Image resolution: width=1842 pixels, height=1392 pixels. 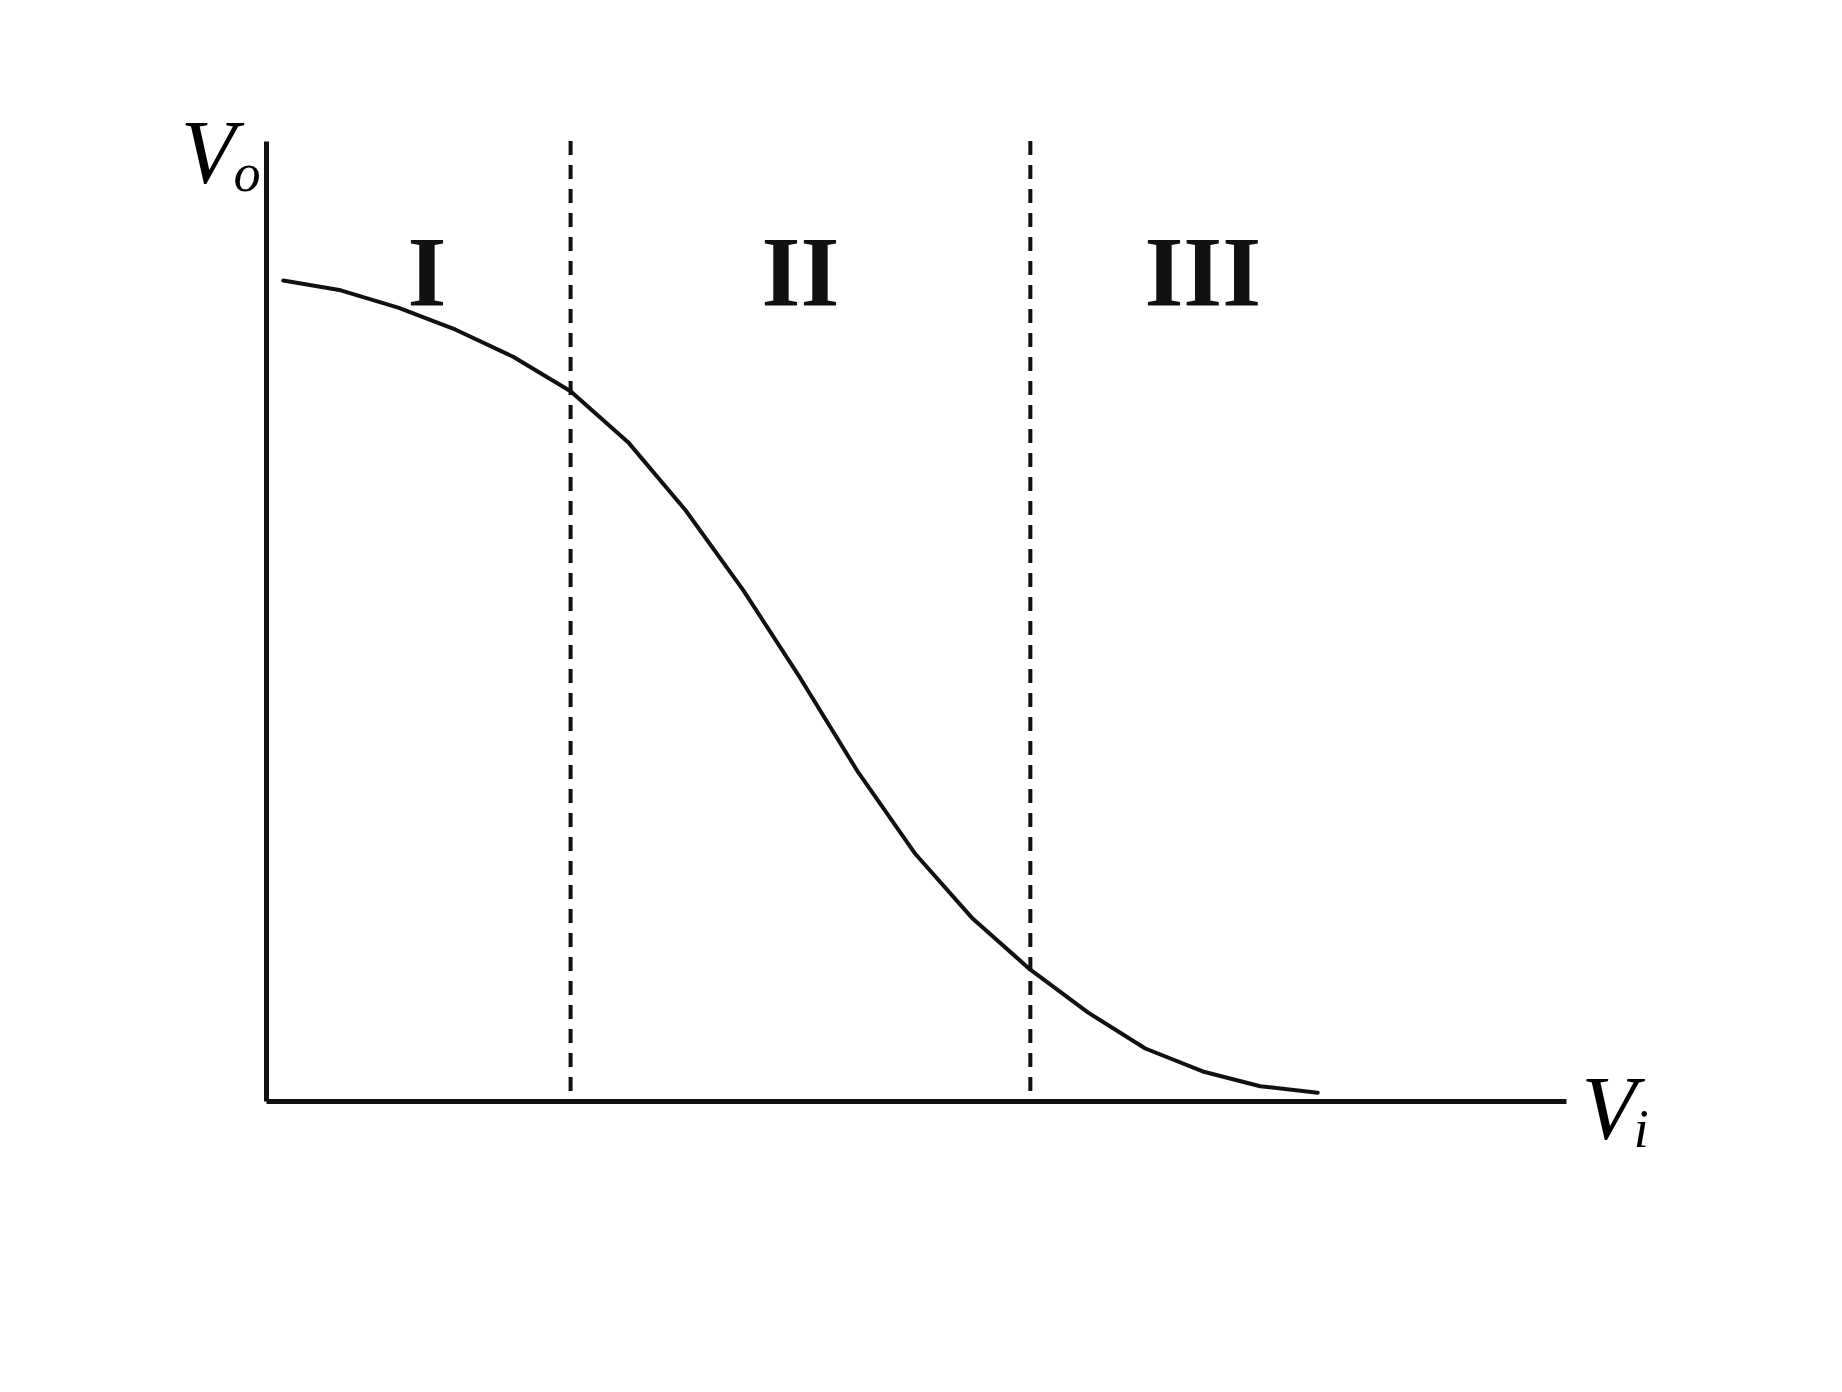 I want to click on x-axis-title: Vᵢ, so click(x=1616, y=1108).